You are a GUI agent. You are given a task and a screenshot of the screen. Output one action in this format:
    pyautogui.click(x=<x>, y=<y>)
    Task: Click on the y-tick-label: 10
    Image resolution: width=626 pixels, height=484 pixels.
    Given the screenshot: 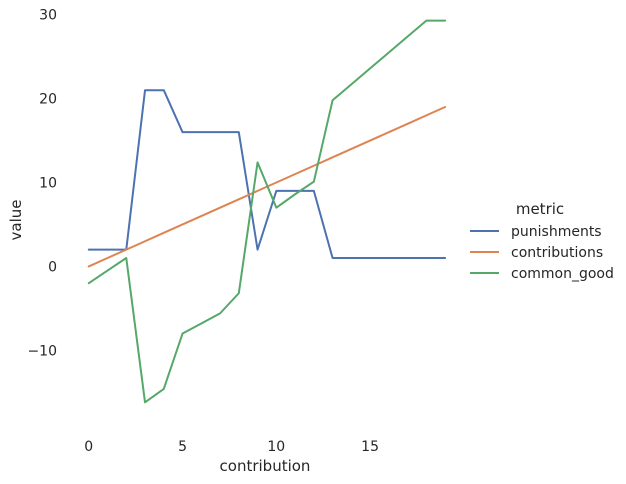 What is the action you would take?
    pyautogui.click(x=48, y=184)
    